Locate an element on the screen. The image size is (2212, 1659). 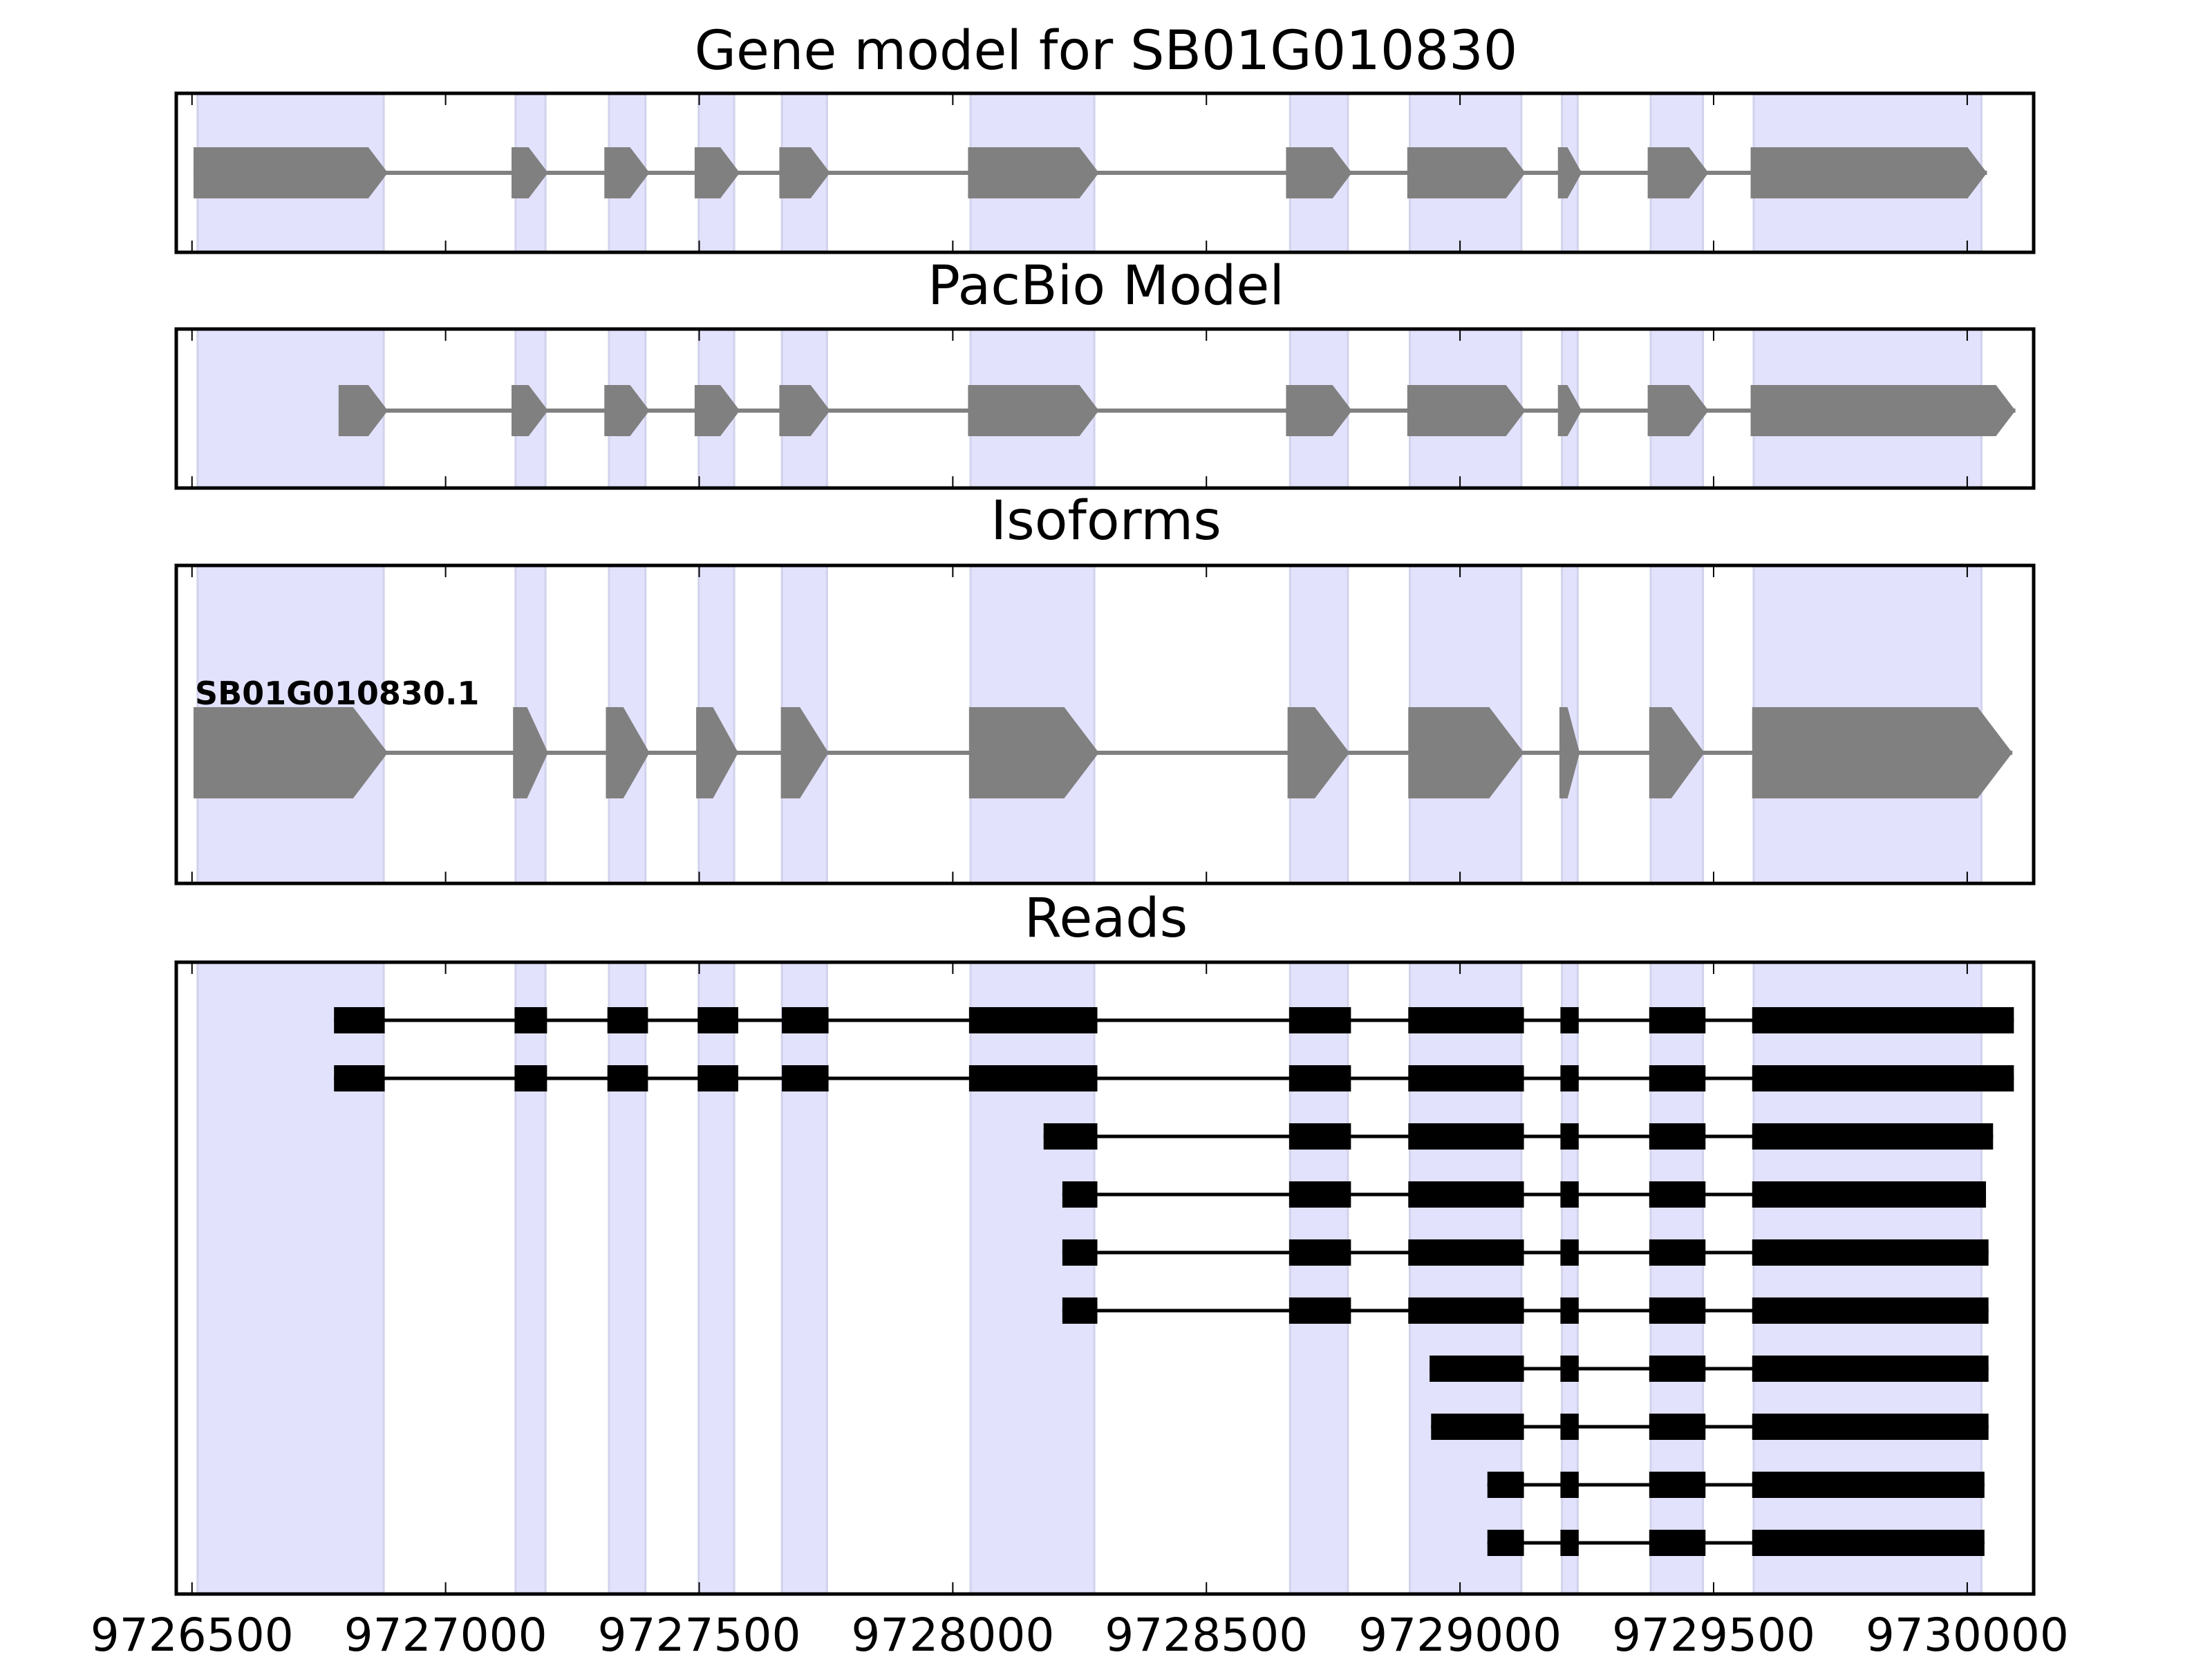
x-tick-label: 9728000 is located at coordinates (953, 1634).